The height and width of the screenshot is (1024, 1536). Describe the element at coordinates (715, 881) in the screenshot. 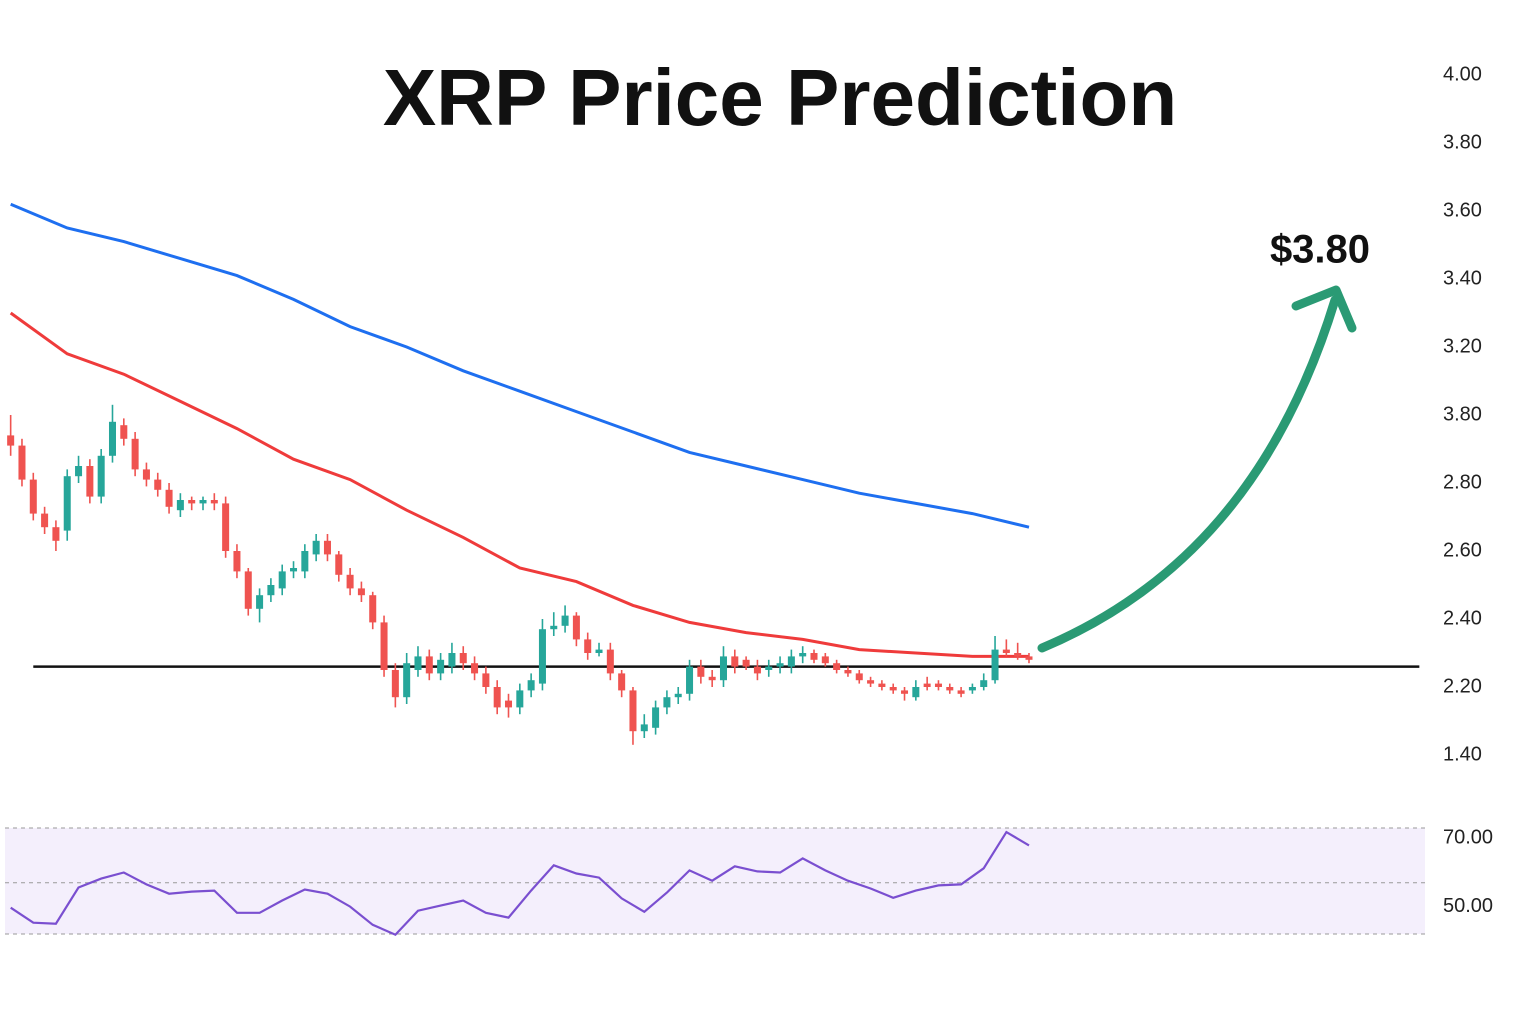

I see `rsi-band` at that location.